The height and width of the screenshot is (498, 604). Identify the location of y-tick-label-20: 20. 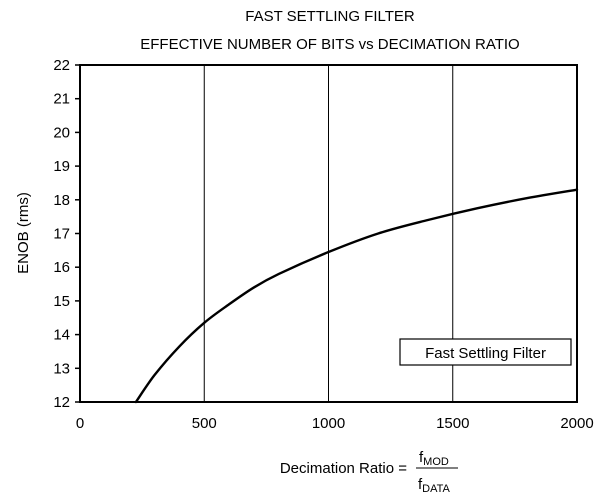
(61, 132).